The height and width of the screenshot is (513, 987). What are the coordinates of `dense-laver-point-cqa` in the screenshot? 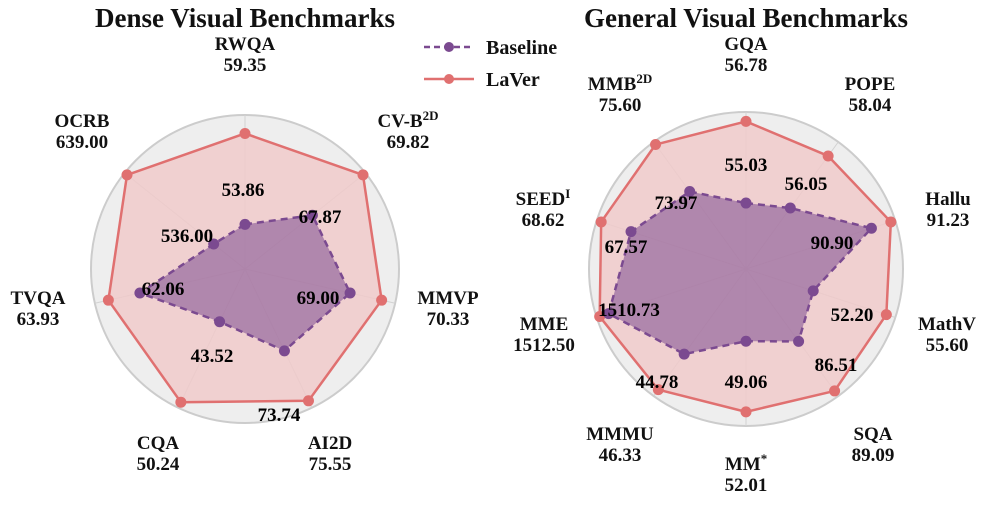 It's located at (181, 402).